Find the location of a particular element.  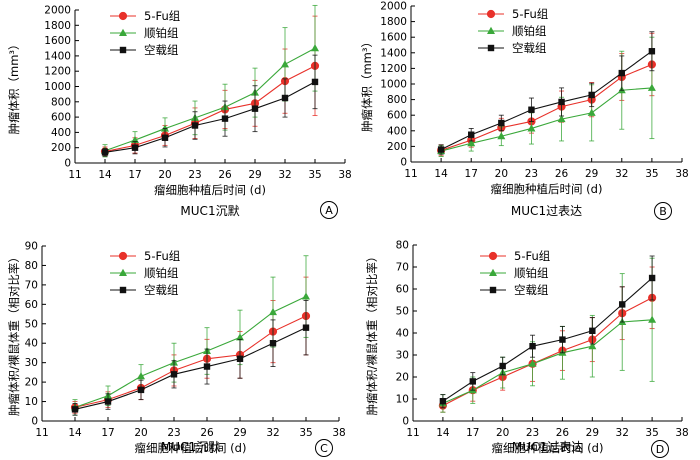

x-tick-label: 32 is located at coordinates (272, 433).